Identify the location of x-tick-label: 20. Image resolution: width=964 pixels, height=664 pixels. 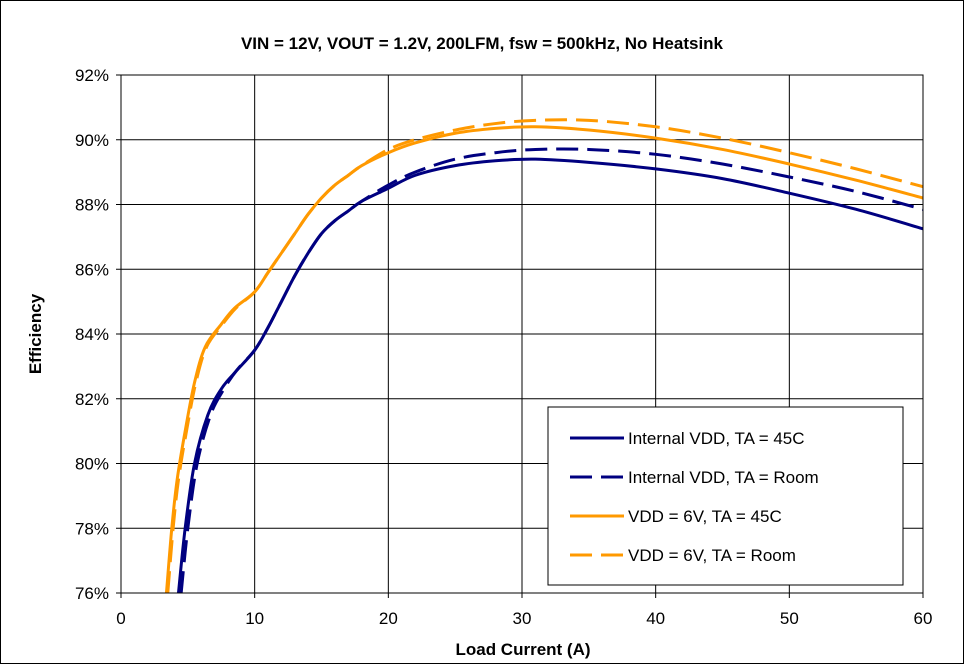
(388, 618).